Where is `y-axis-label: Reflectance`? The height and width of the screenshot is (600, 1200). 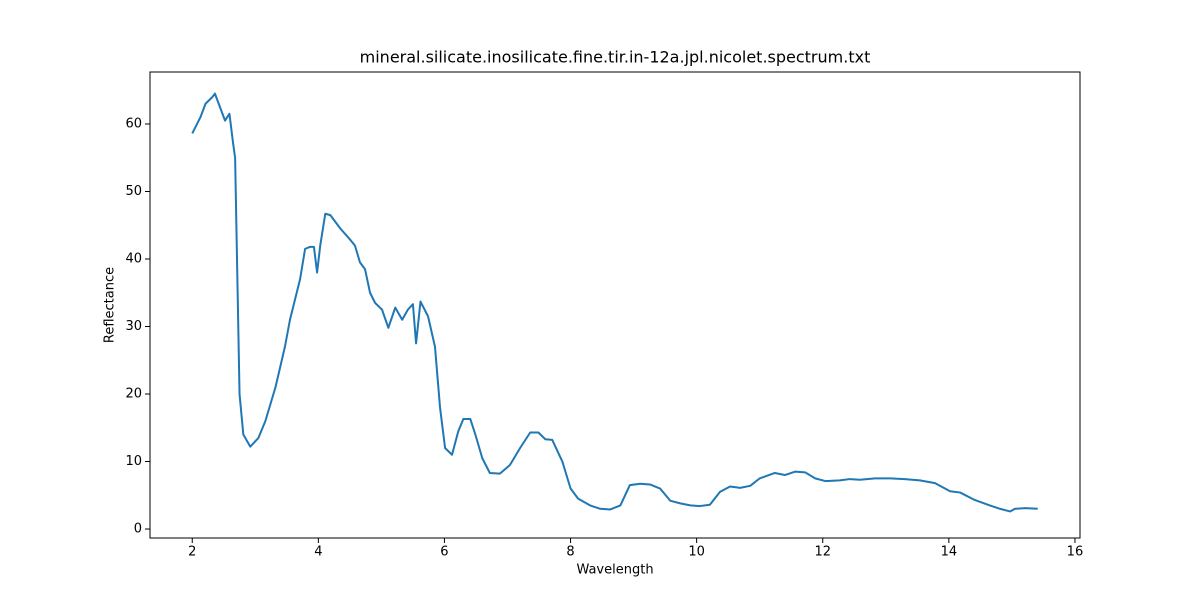 y-axis-label: Reflectance is located at coordinates (110, 305).